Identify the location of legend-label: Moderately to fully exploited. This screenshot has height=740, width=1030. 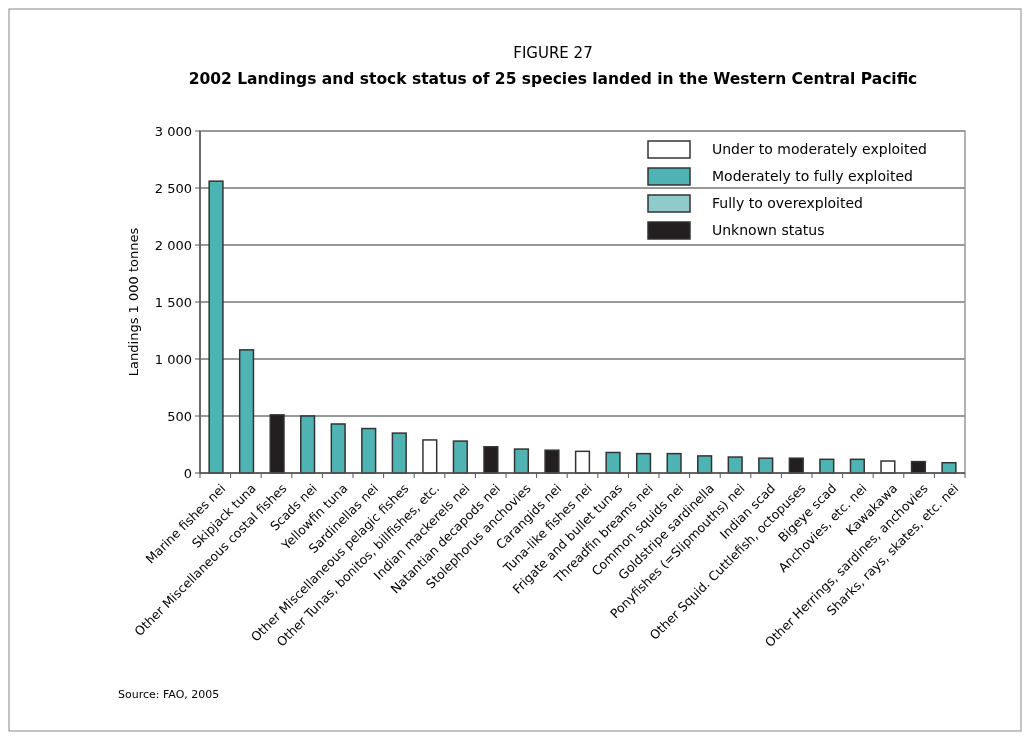
(812, 175).